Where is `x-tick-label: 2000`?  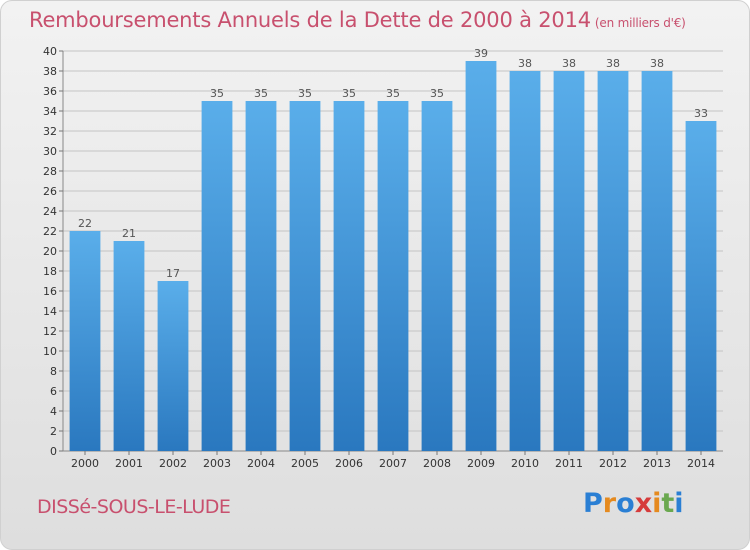 x-tick-label: 2000 is located at coordinates (85, 463).